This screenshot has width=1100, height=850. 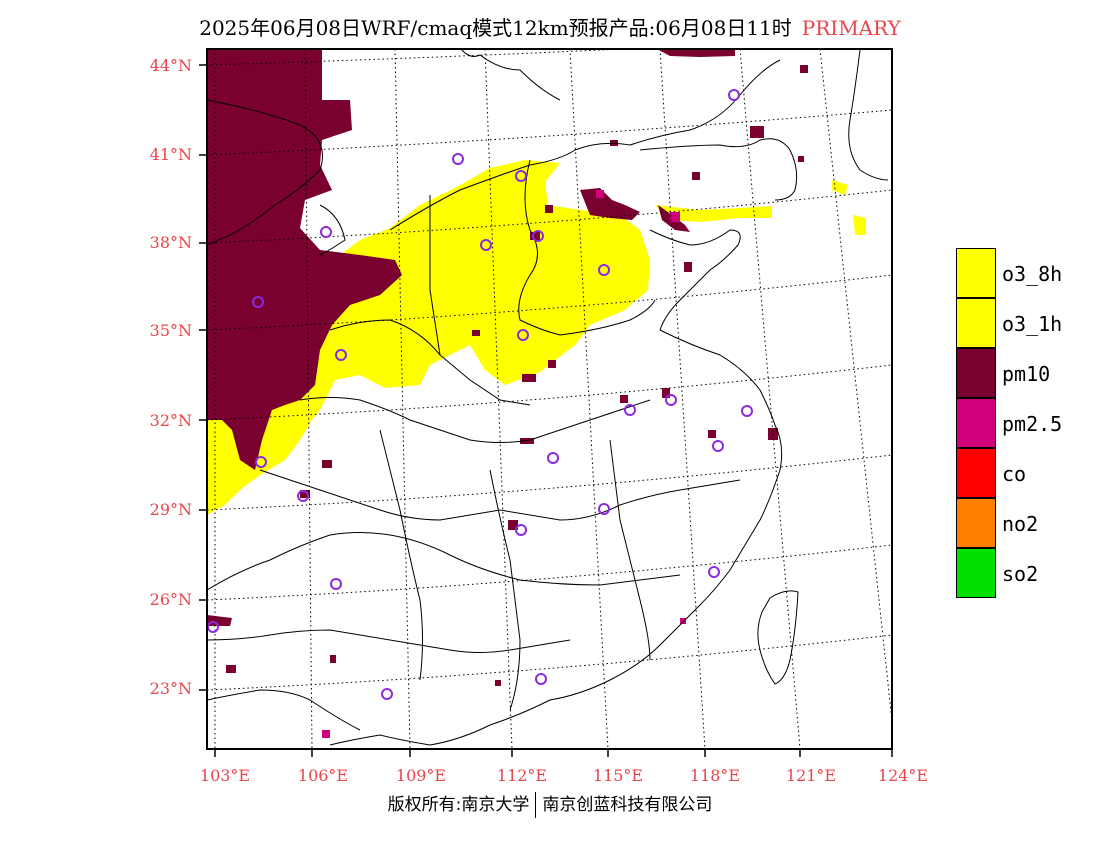 What do you see at coordinates (170, 420) in the screenshot?
I see `lat-label-32: 32°N` at bounding box center [170, 420].